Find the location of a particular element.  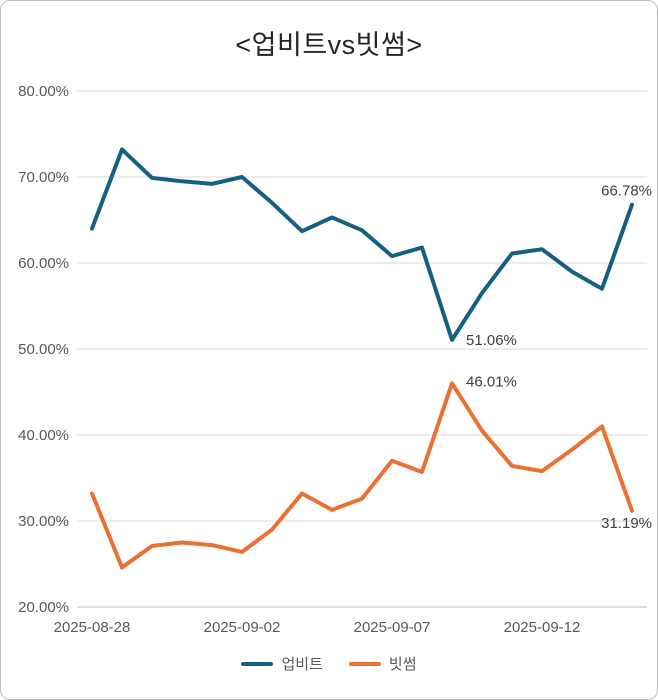

y-axis-label: 30.00% is located at coordinates (43, 521).